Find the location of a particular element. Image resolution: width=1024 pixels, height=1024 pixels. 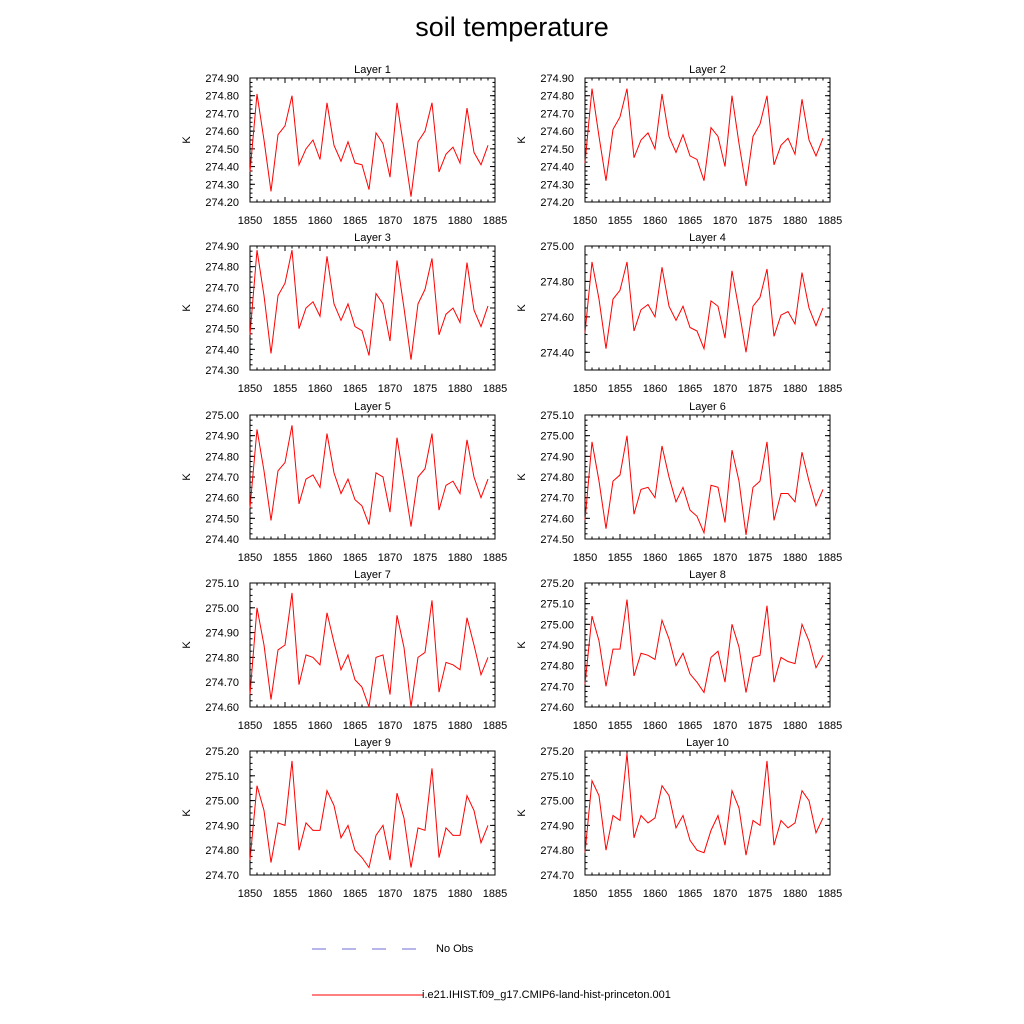

panel-title: Layer 10 is located at coordinates (707, 743).